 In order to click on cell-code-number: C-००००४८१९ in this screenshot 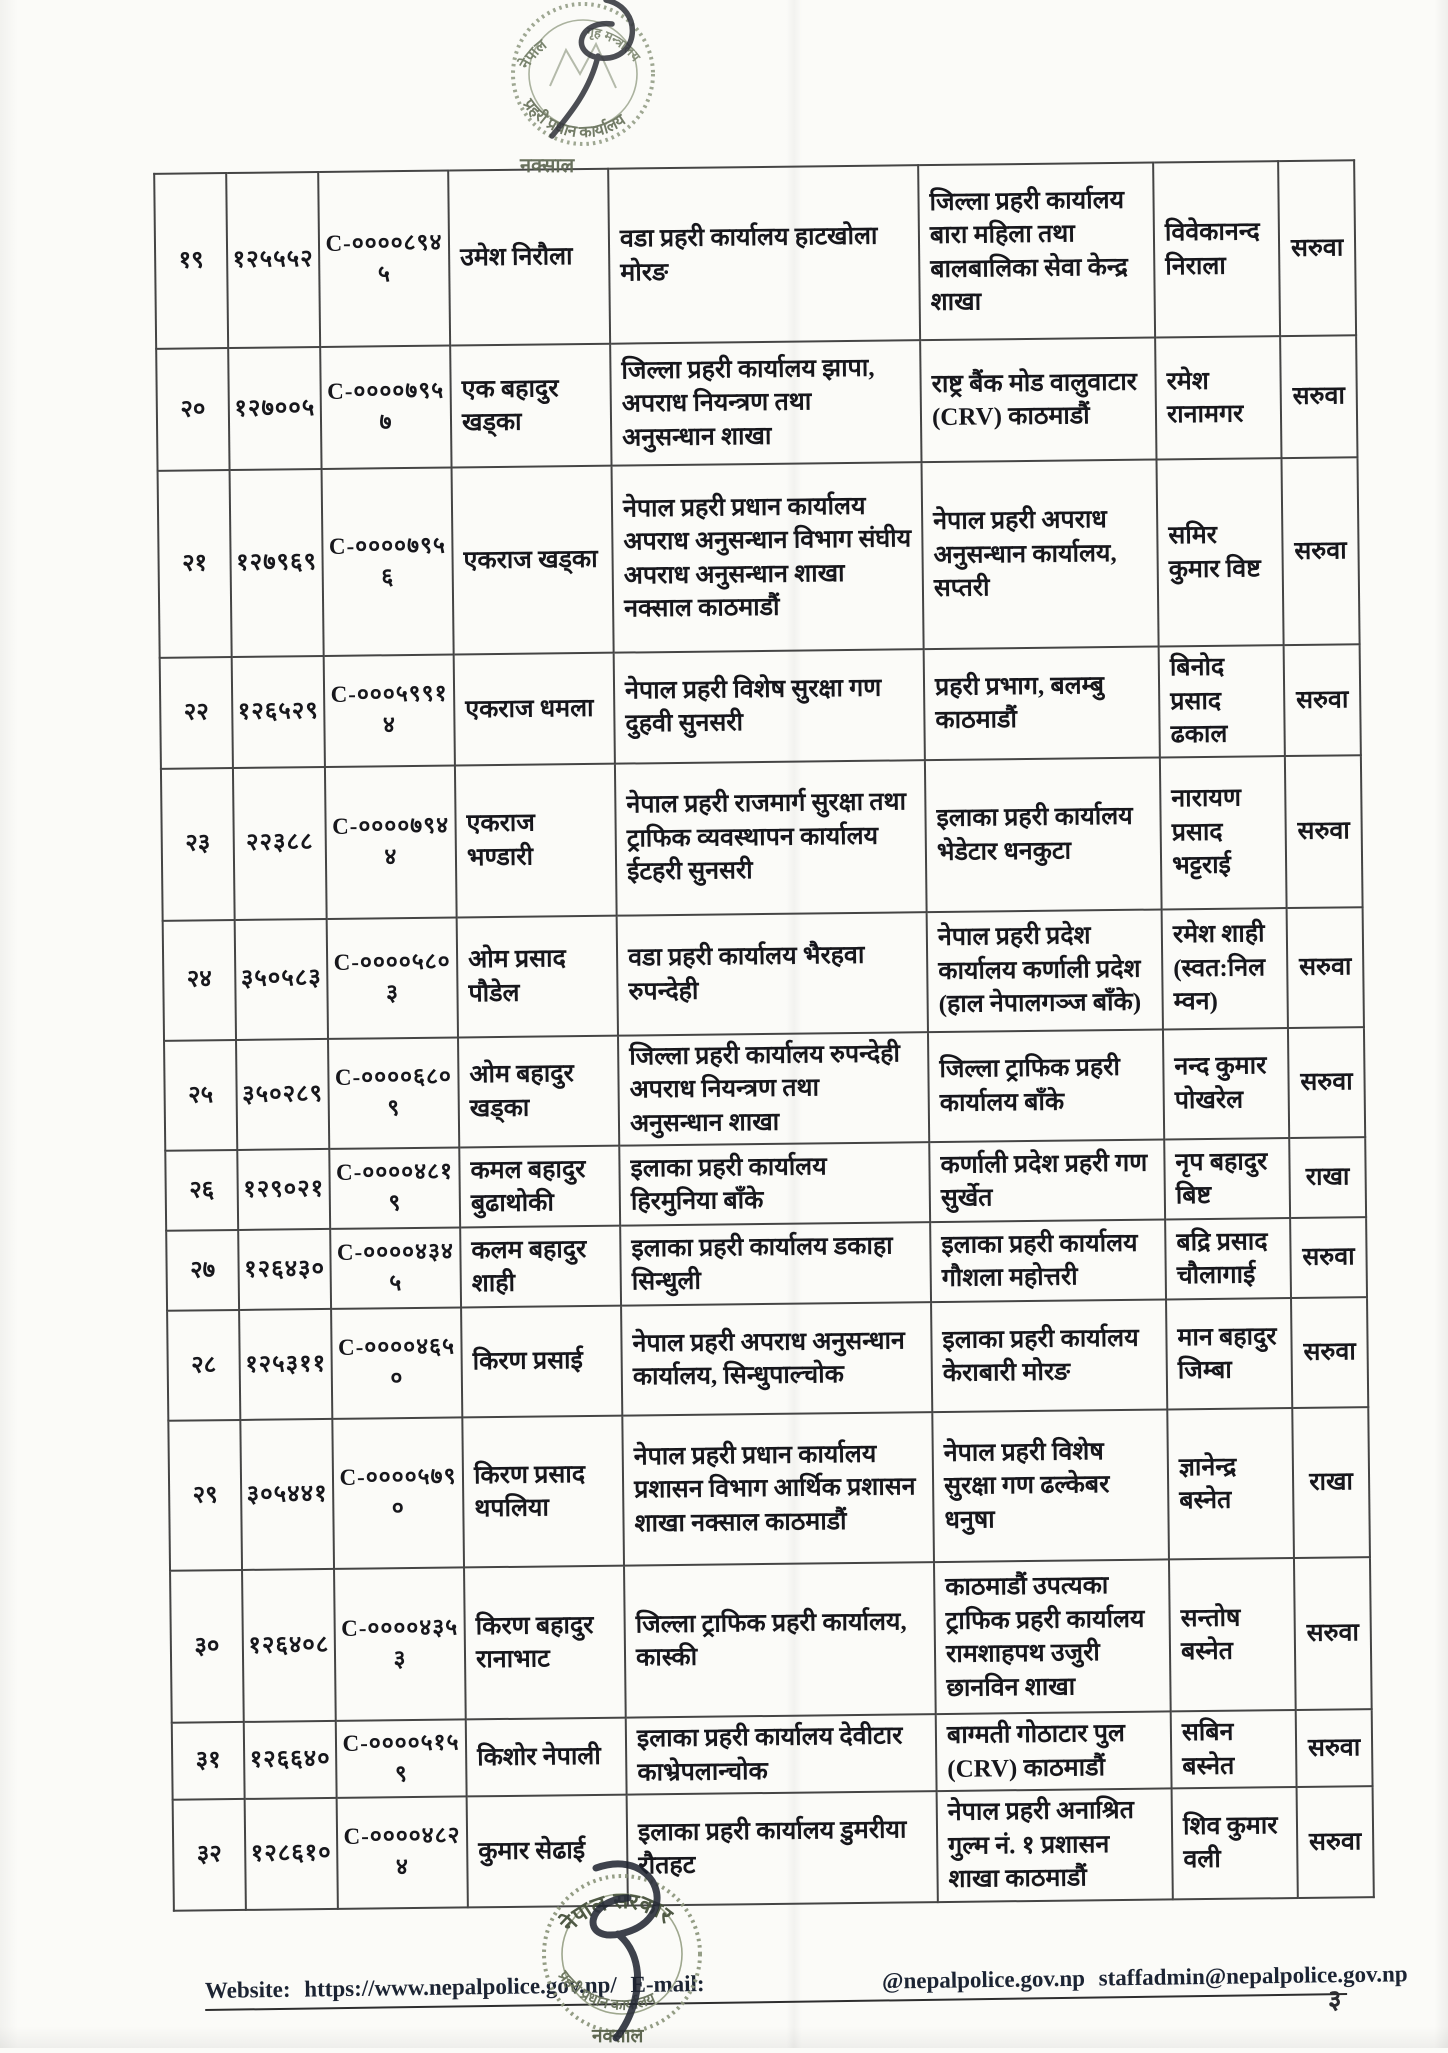, I will do `click(395, 1188)`.